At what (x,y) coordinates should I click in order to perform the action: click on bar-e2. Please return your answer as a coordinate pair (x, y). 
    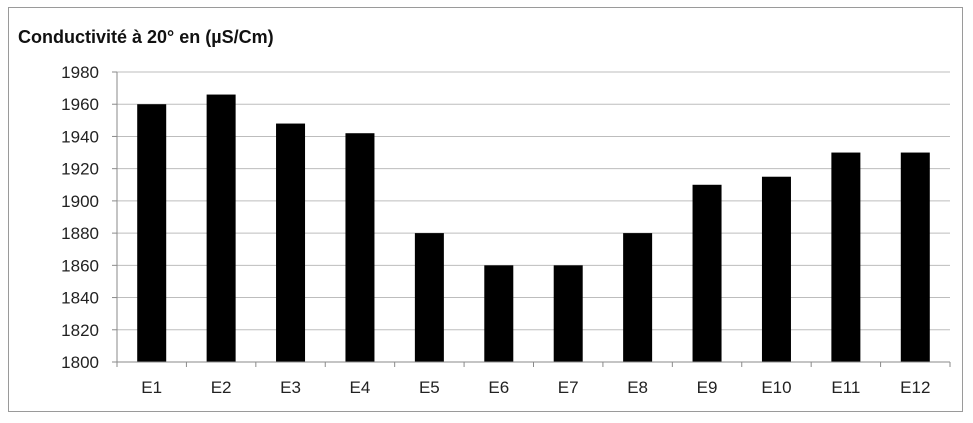
    Looking at the image, I should click on (221, 228).